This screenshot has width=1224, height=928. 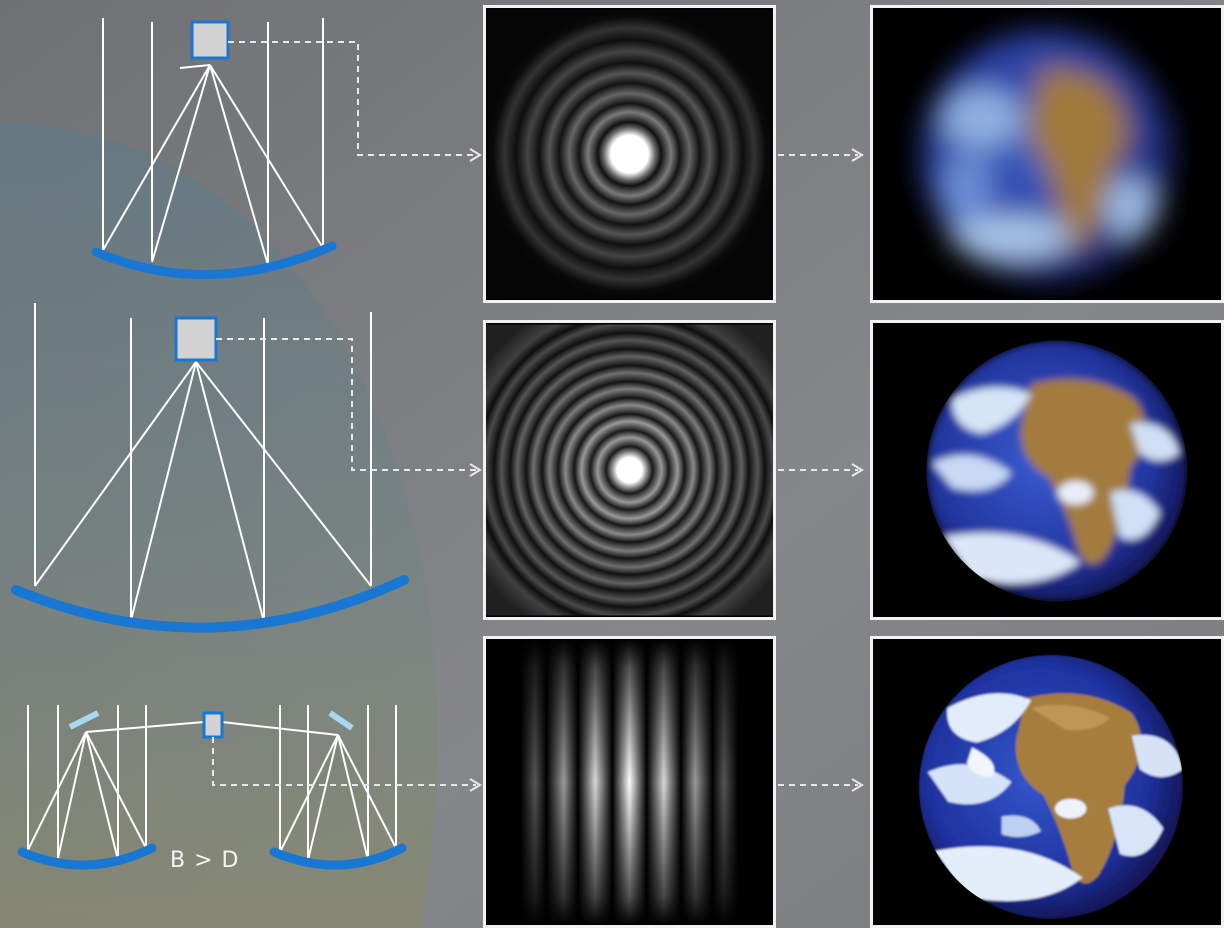 What do you see at coordinates (210, 40) in the screenshot?
I see `detector-small` at bounding box center [210, 40].